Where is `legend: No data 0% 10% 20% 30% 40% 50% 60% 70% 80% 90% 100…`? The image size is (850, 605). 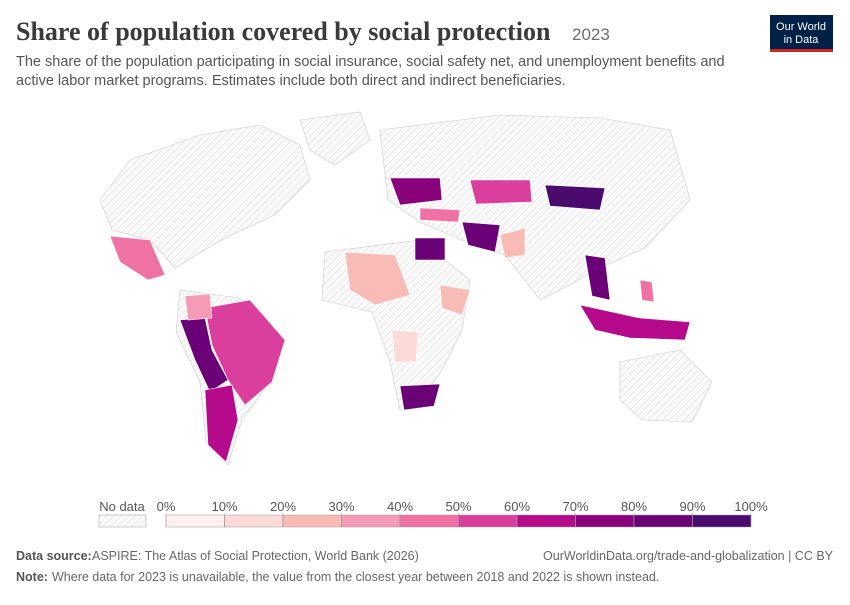
legend: No data 0% 10% 20% 30% 40% 50% 60% 70% 80% 90% 100… is located at coordinates (433, 513).